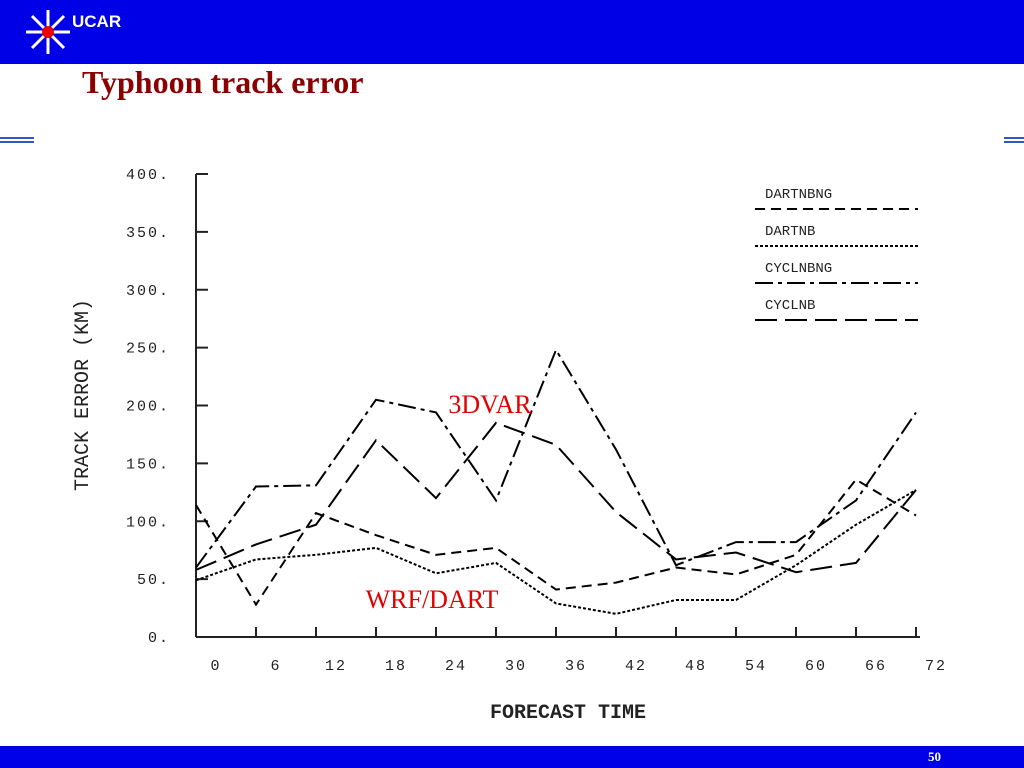 This screenshot has height=768, width=1024. I want to click on legend-label: CYCLNB, so click(790, 306).